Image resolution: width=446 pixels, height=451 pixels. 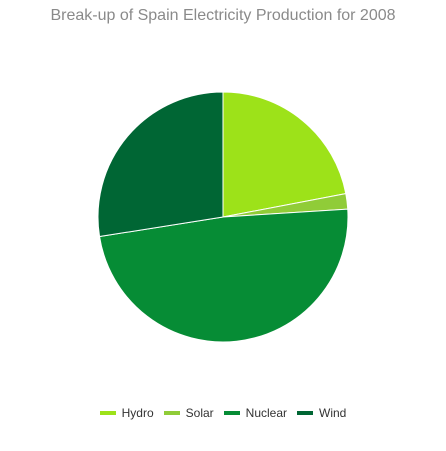 I want to click on pie-slice-wind, so click(x=160, y=164).